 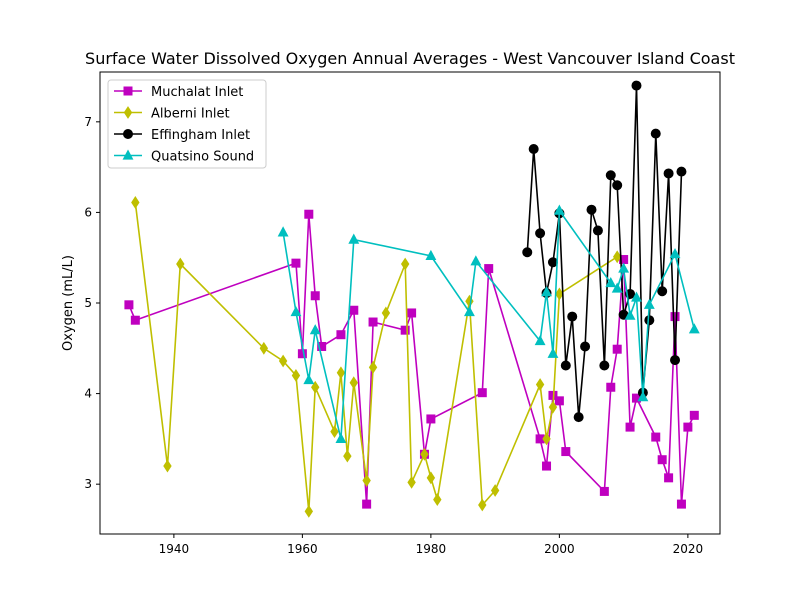 I want to click on y-tick-label: 7, so click(x=88, y=122).